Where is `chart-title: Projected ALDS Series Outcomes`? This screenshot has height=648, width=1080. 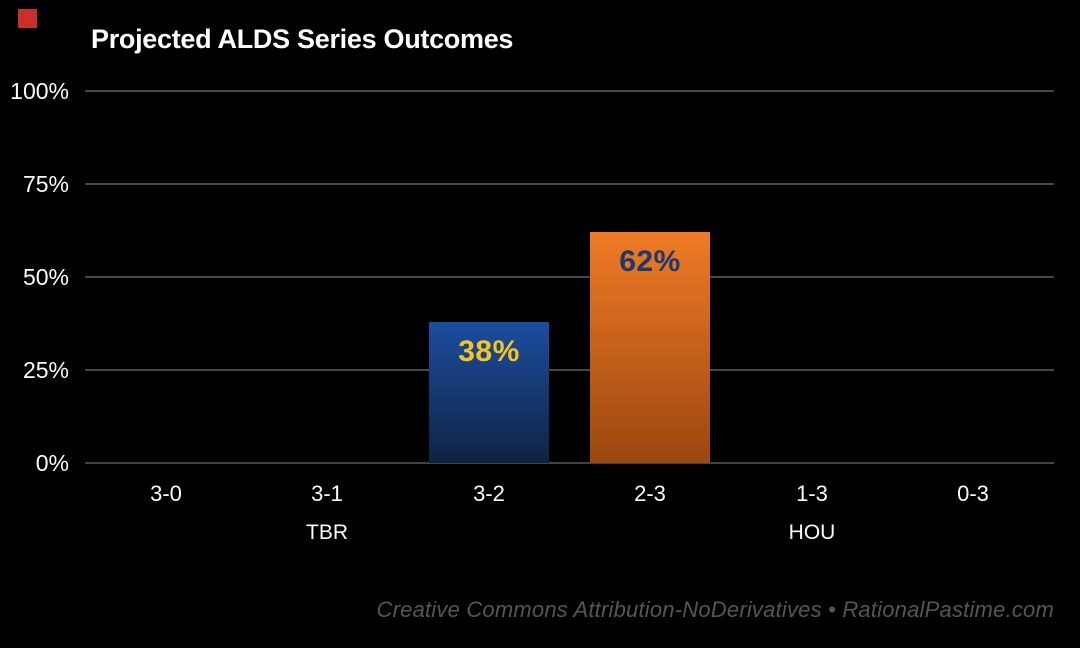 chart-title: Projected ALDS Series Outcomes is located at coordinates (302, 39).